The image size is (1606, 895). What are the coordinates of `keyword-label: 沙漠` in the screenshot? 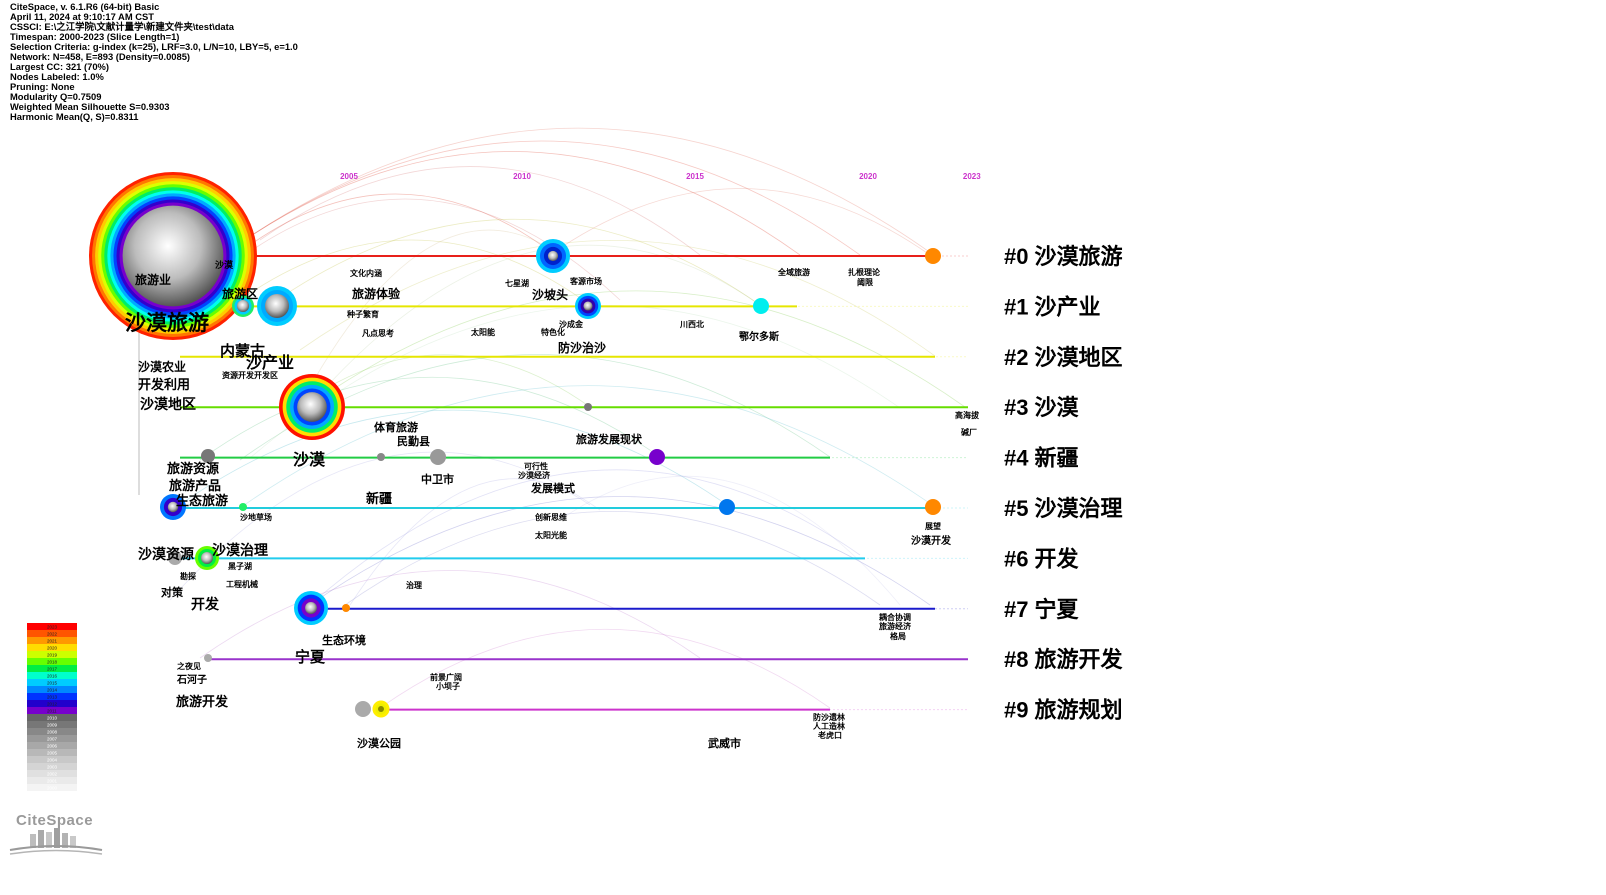 It's located at (309, 459).